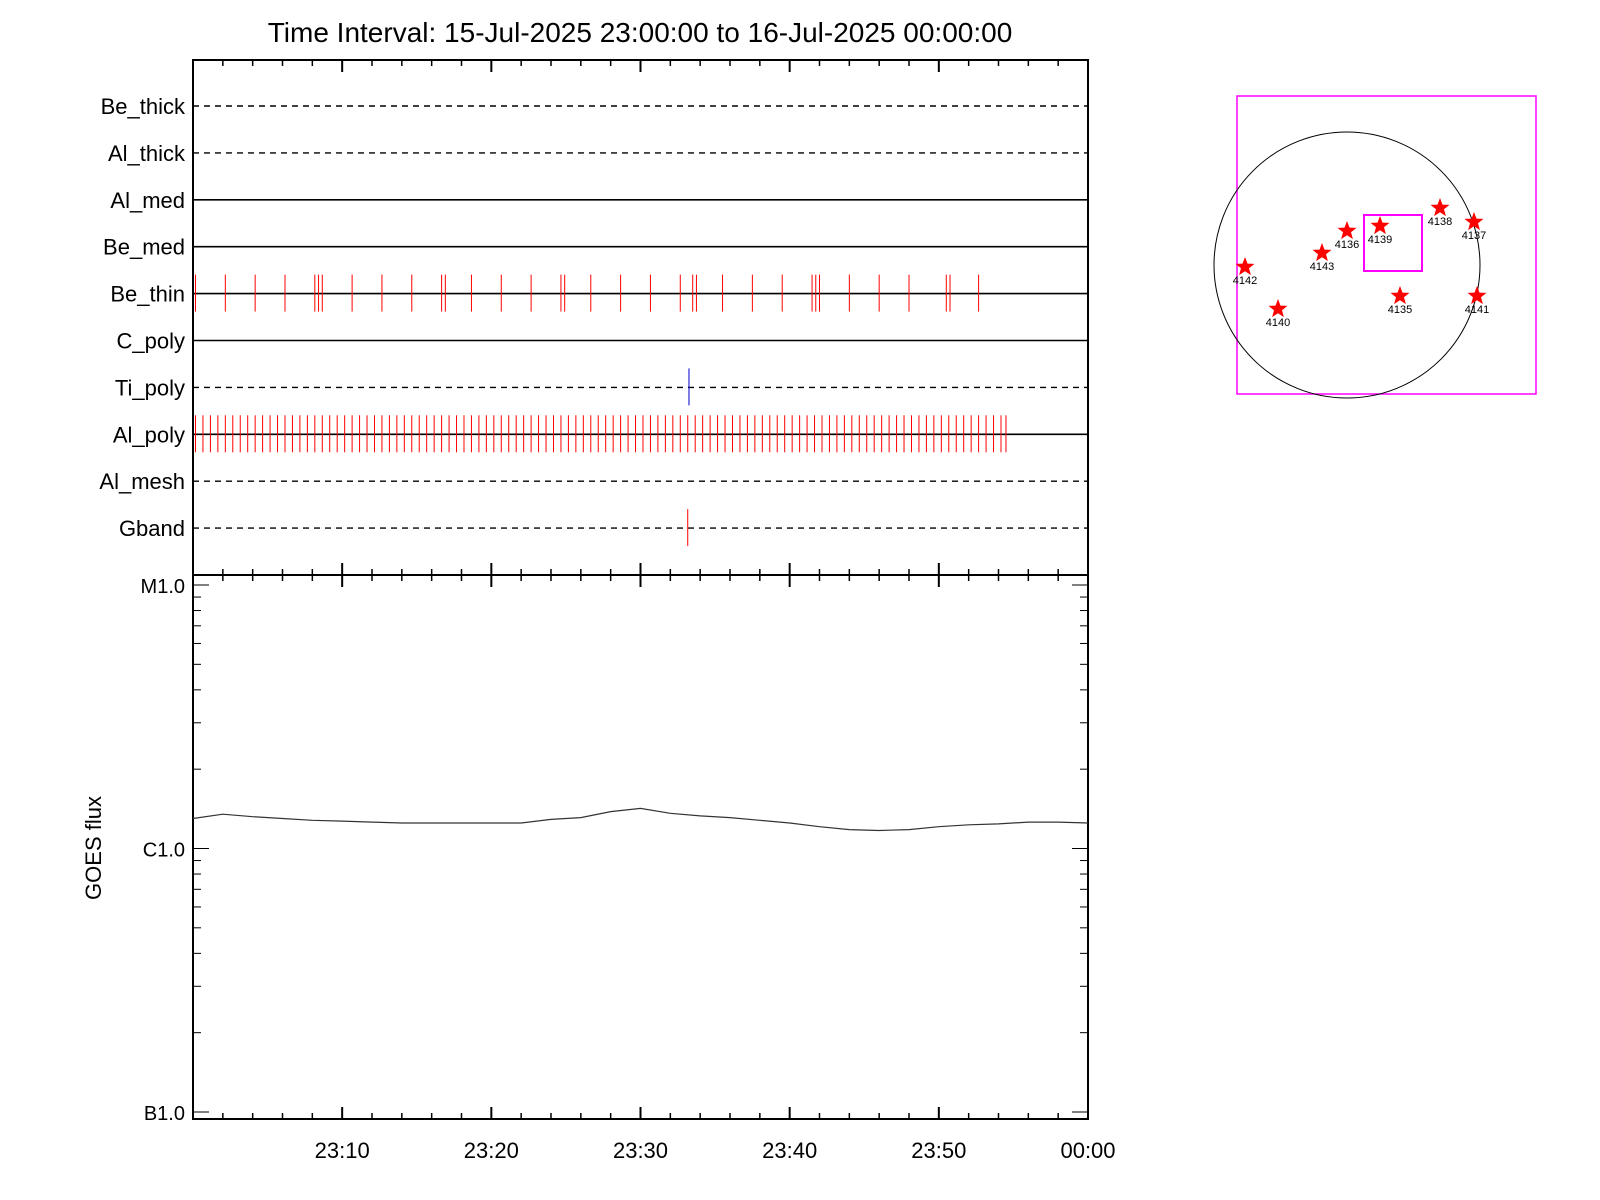 This screenshot has width=1600, height=1200. I want to click on row-label: Ti_poly, so click(150, 387).